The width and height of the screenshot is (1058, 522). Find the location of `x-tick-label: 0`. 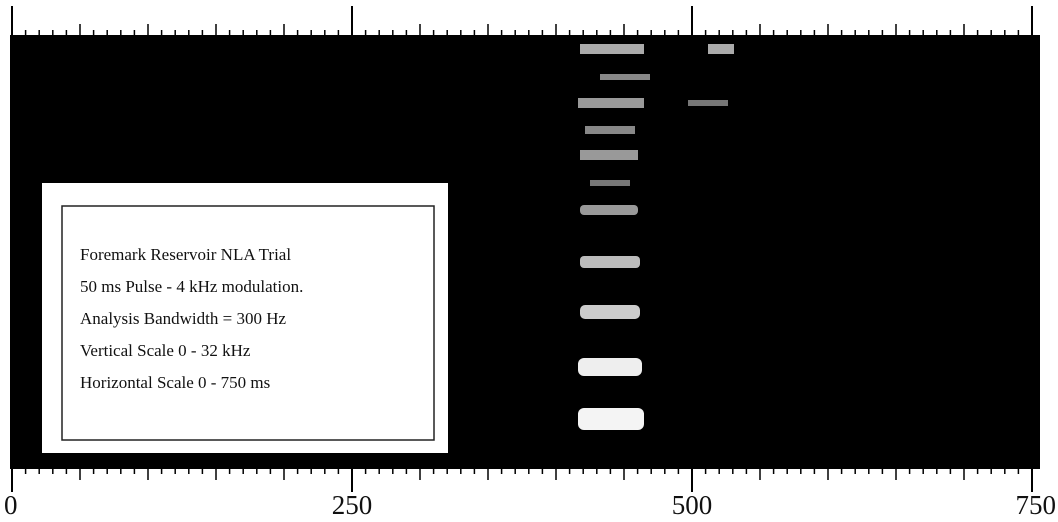

x-tick-label: 0 is located at coordinates (11, 505).